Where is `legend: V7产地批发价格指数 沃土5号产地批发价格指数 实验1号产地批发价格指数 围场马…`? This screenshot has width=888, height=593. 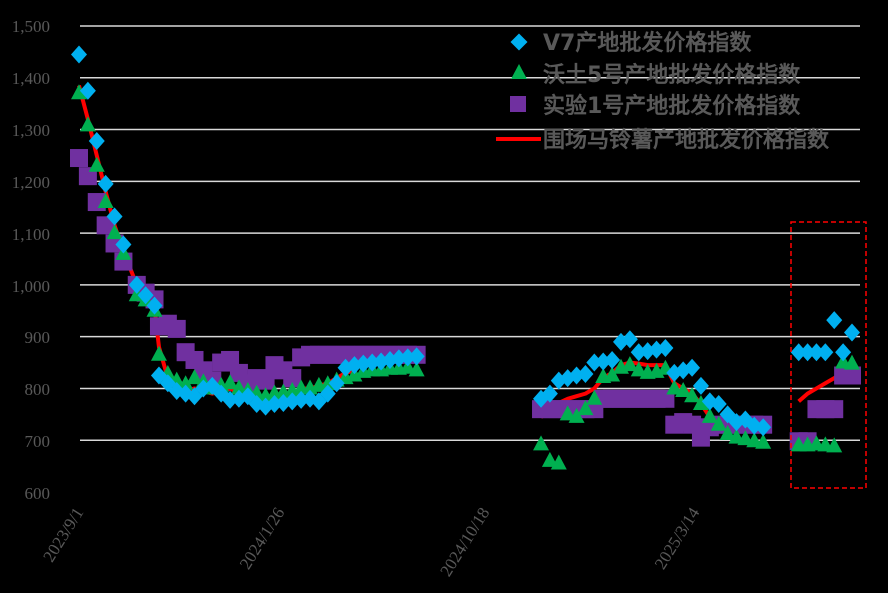
legend: V7产地批发价格指数 沃土5号产地批发价格指数 实验1号产地批发价格指数 围场马… is located at coordinates (663, 91).